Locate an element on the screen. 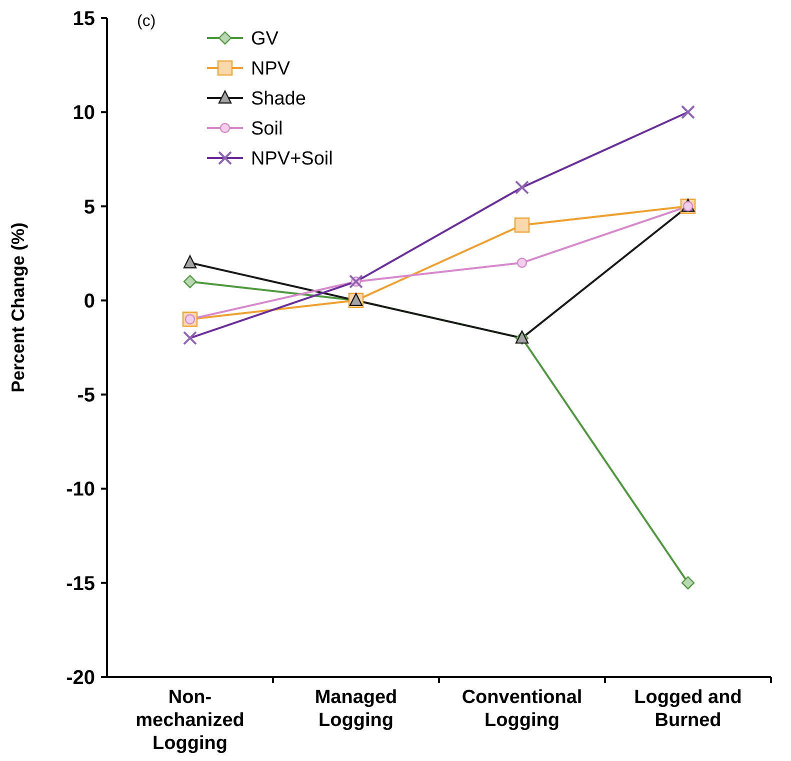  x-tick-label: Managed Logging is located at coordinates (356, 709).